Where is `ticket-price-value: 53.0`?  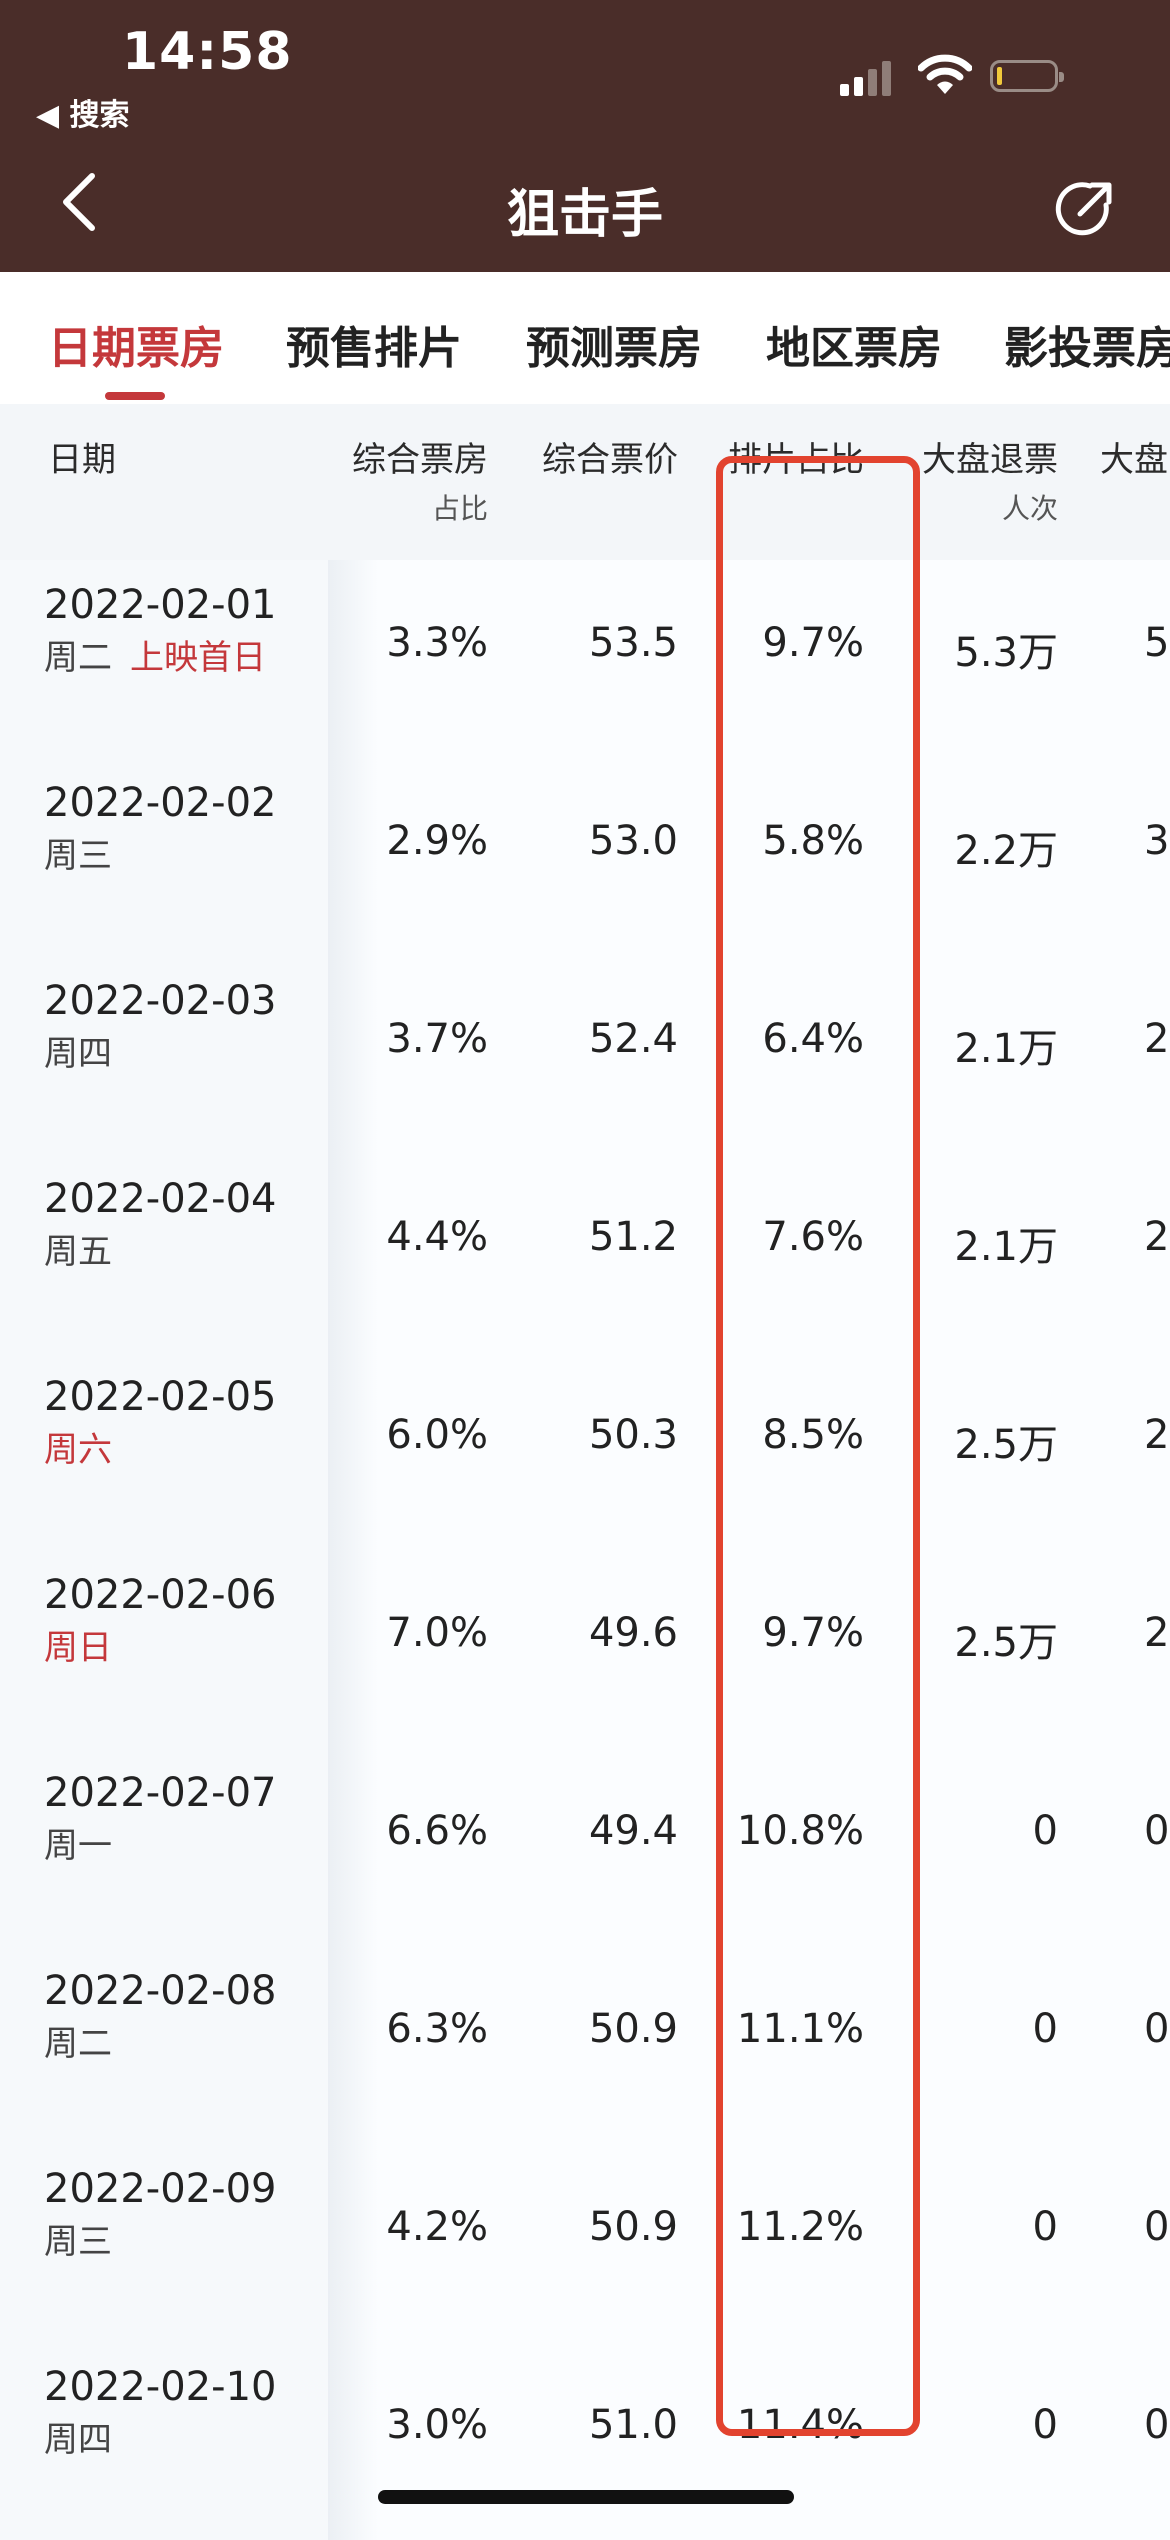 ticket-price-value: 53.0 is located at coordinates (633, 841).